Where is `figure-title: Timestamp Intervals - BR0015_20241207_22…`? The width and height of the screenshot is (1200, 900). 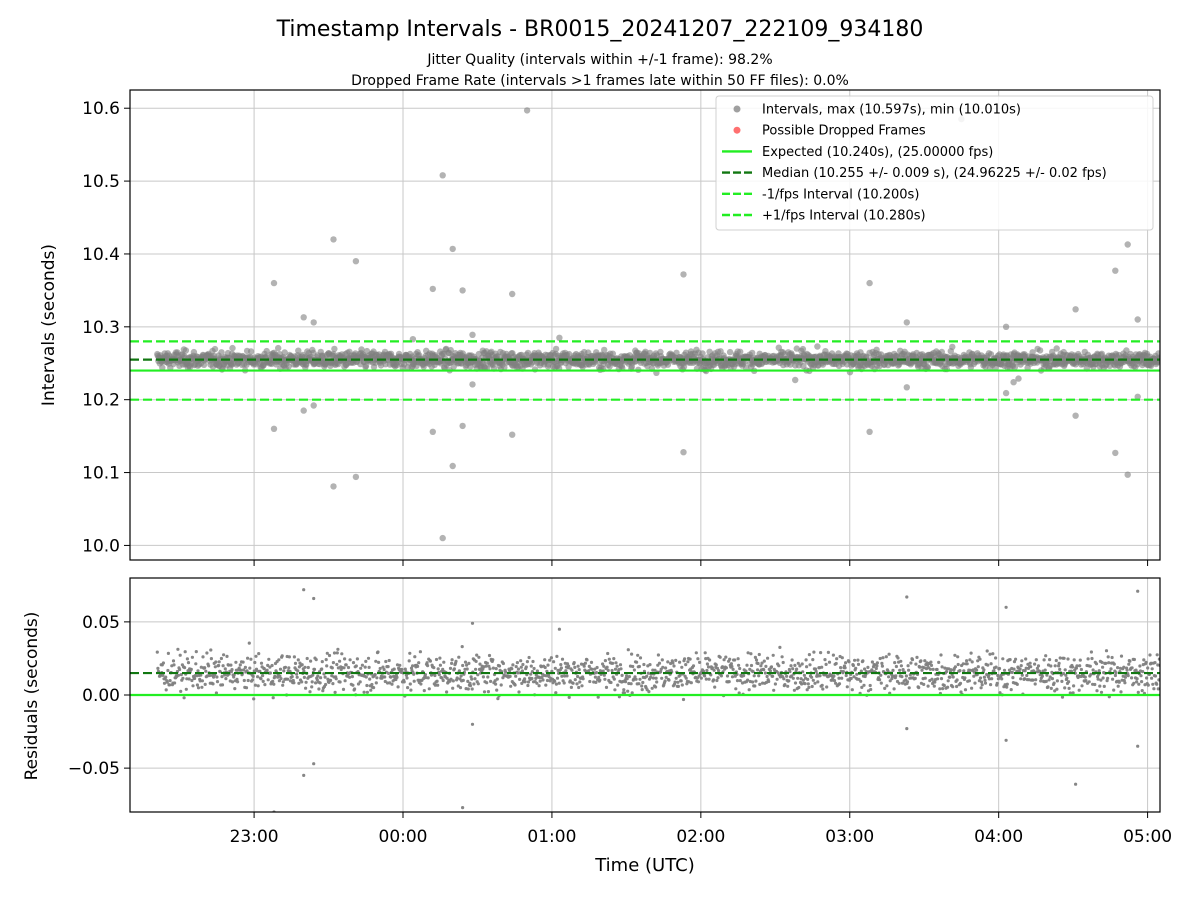
figure-title: Timestamp Intervals - BR0015_20241207_22… is located at coordinates (600, 29).